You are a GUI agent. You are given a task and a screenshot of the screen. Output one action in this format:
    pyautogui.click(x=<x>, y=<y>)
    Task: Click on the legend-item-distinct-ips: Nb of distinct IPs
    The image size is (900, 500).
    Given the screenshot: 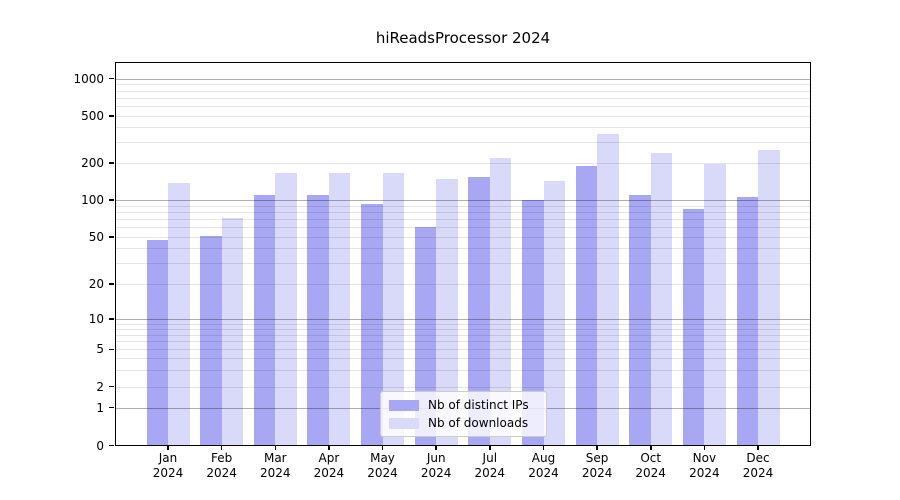 What is the action you would take?
    pyautogui.click(x=463, y=405)
    